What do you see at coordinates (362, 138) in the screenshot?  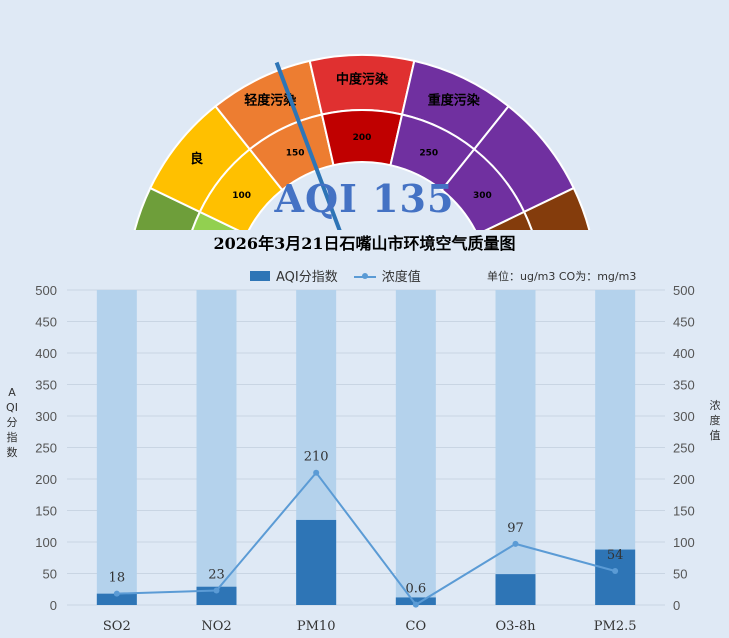 I see `gauge-band-value: 200` at bounding box center [362, 138].